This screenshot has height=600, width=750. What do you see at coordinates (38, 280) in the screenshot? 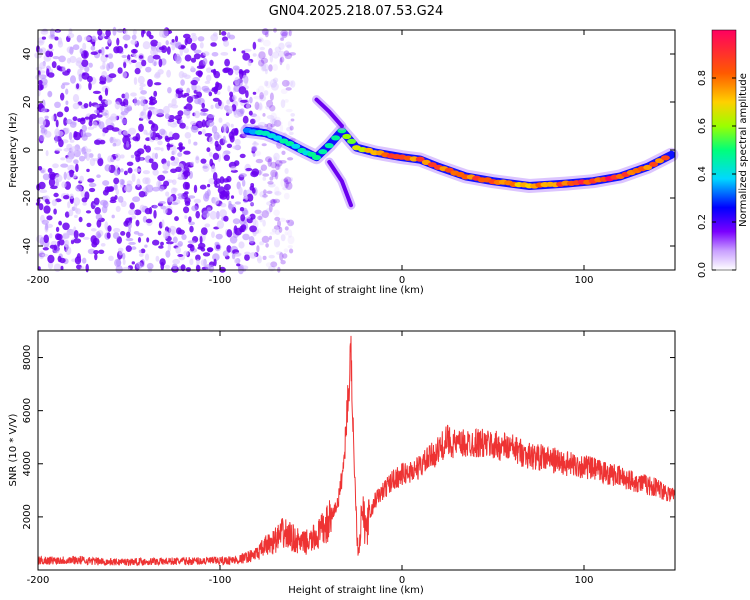
I see `x-tick-label: -200` at bounding box center [38, 280].